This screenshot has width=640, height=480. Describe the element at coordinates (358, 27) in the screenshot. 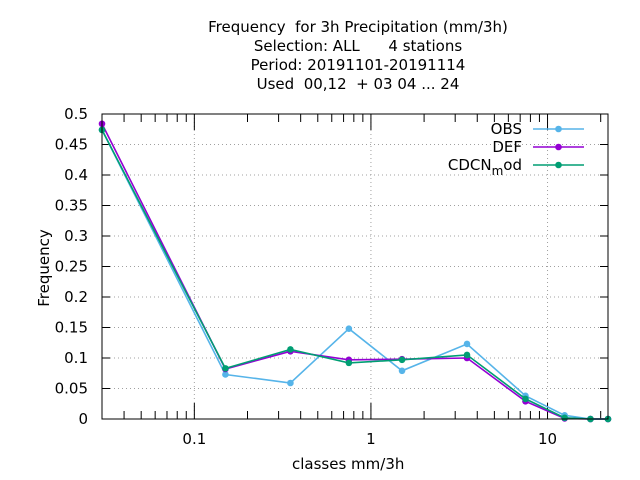

I see `title-line-1: Frequency for 3h Precipitation (mm/3h)` at that location.